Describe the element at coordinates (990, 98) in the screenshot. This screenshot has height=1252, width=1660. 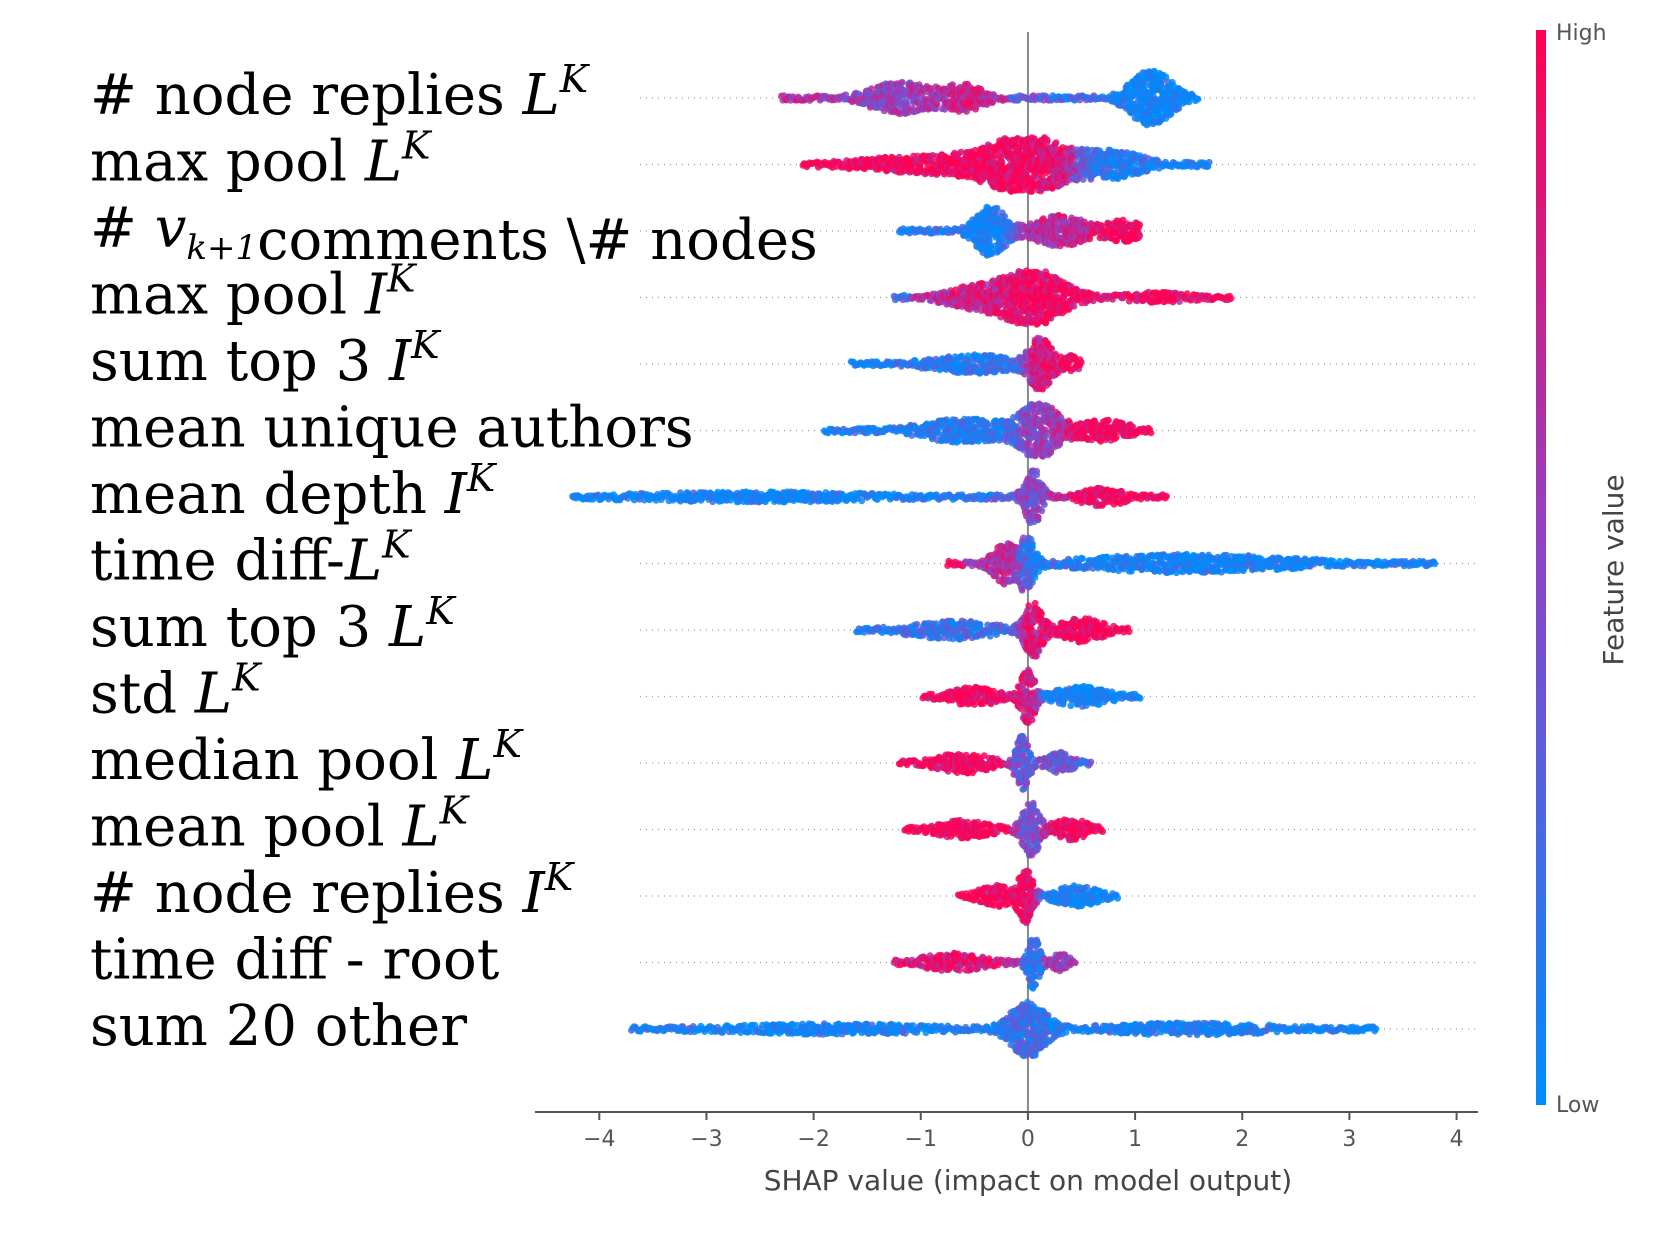
I see `feature-swarm` at that location.